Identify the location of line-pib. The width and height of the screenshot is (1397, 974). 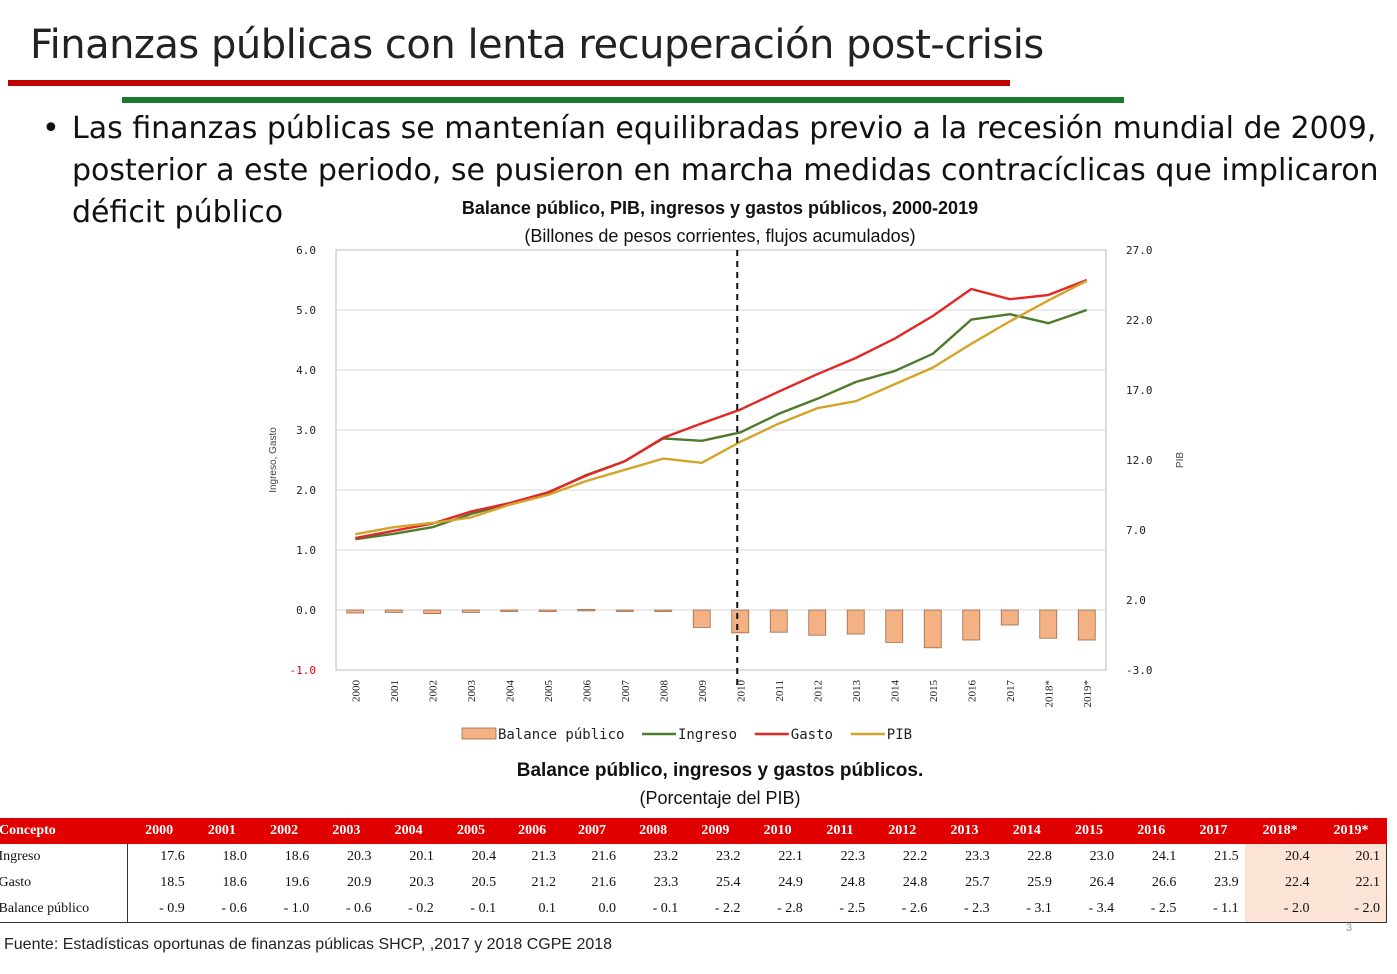
(721, 407).